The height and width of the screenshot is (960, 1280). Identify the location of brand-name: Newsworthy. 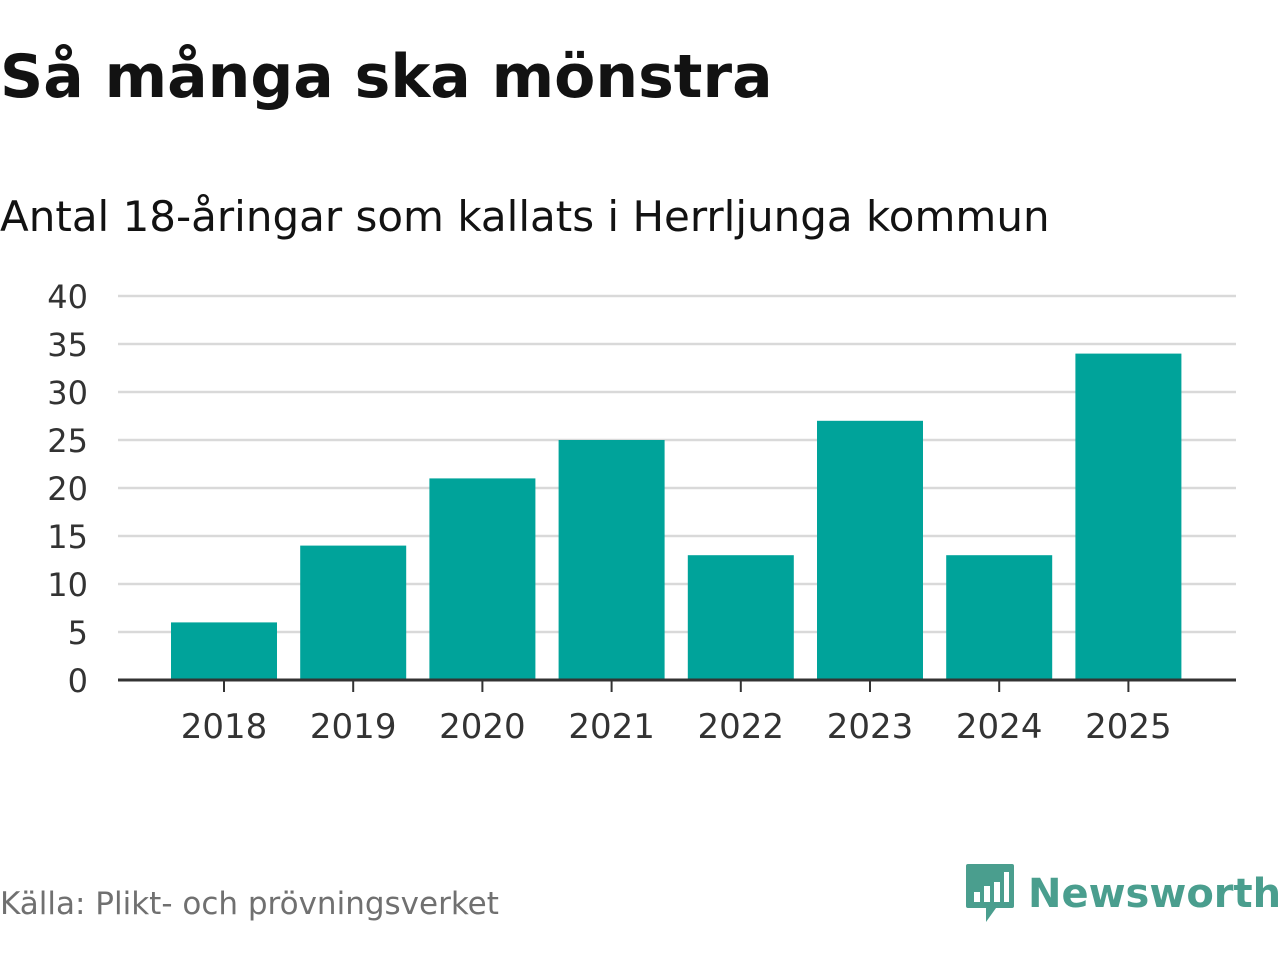
(1154, 894).